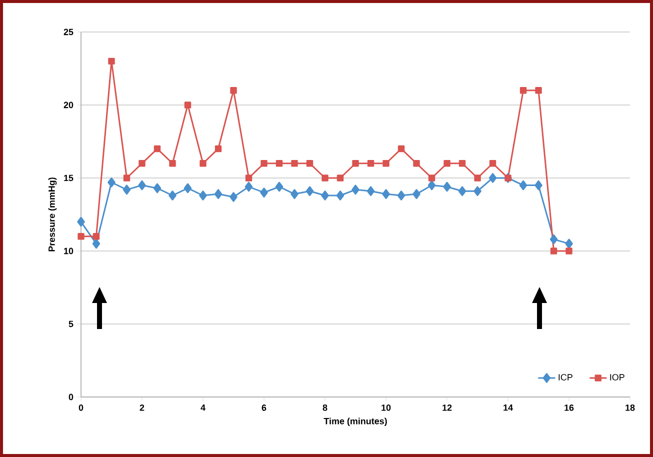 Image resolution: width=653 pixels, height=457 pixels. Describe the element at coordinates (142, 407) in the screenshot. I see `x-tick-label: 2` at that location.